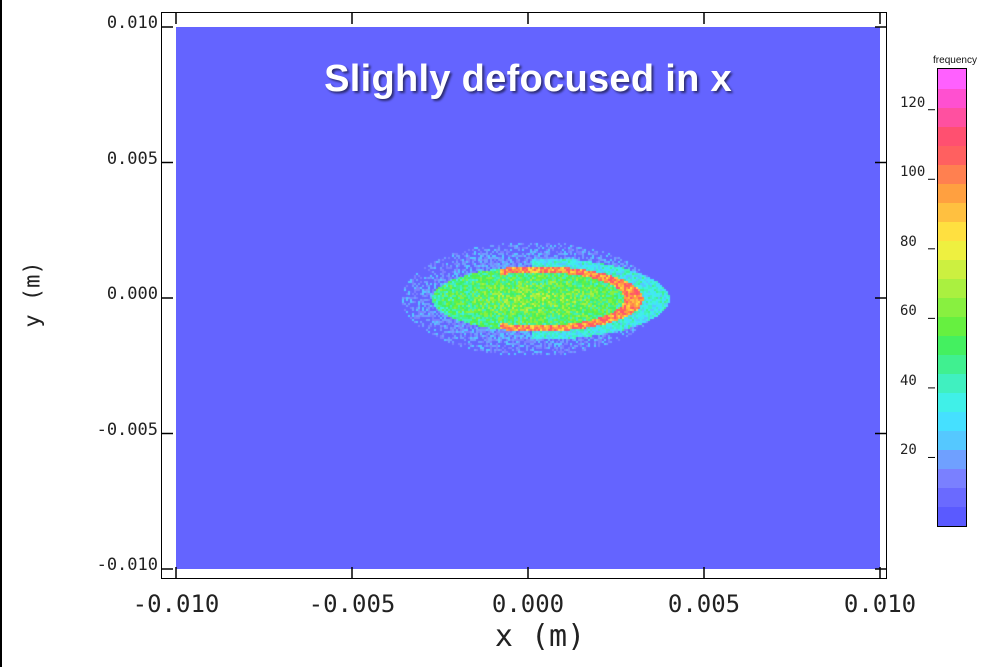  Describe the element at coordinates (132, 294) in the screenshot. I see `y-tick-label: 0.000` at that location.